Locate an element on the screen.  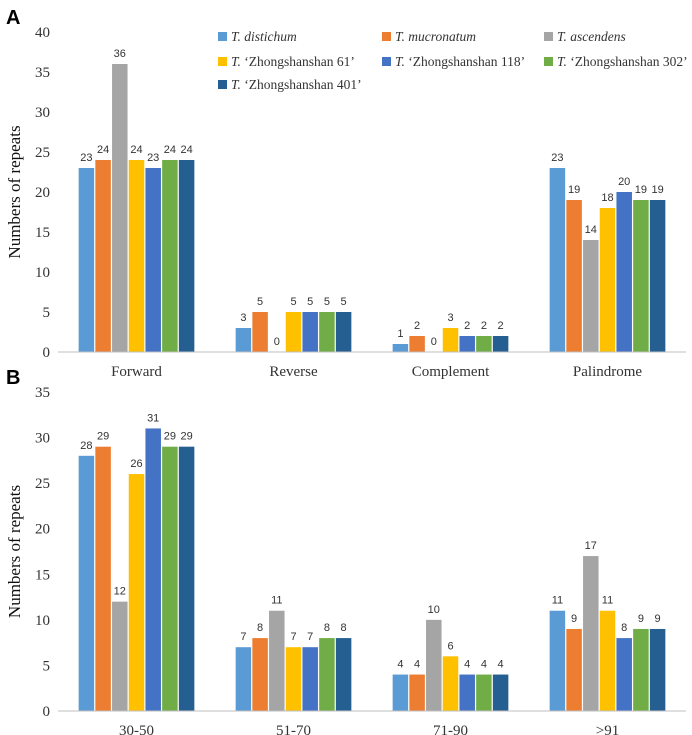
legend-label: T. mucronatum is located at coordinates (435, 36).